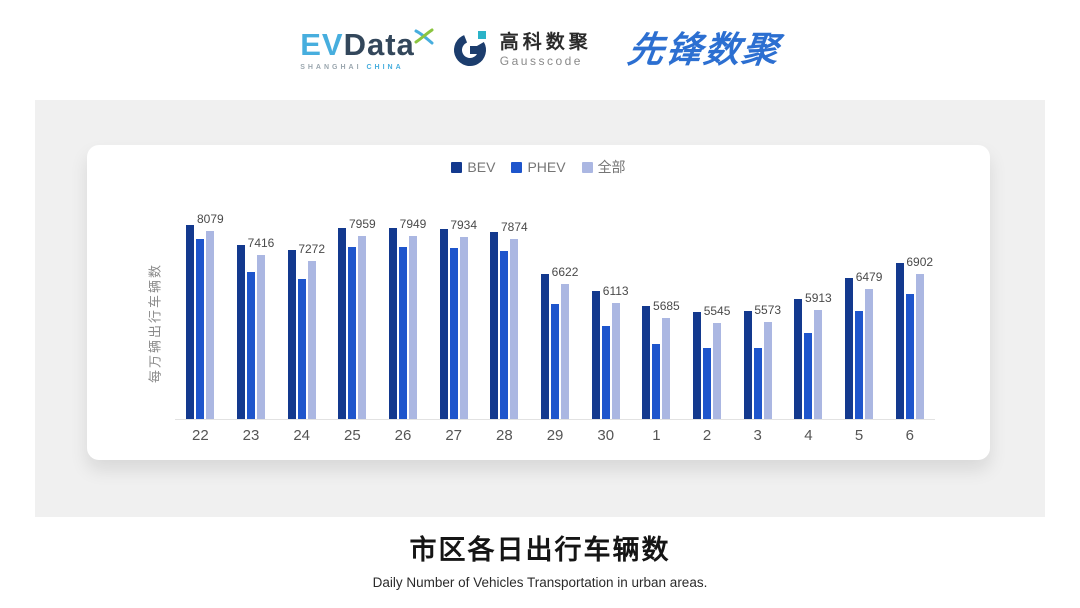  What do you see at coordinates (757, 435) in the screenshot?
I see `x-tick-3: 3` at bounding box center [757, 435].